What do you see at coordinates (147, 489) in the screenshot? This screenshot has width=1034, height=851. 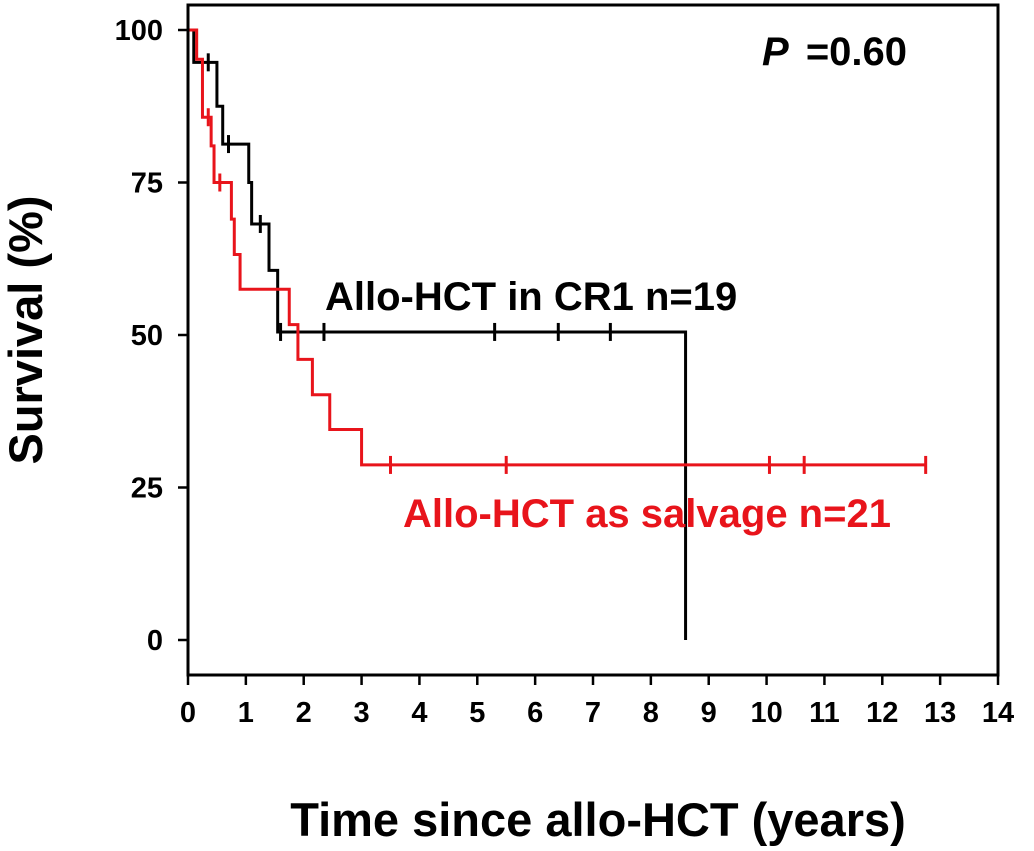 I see `y-tick-label: 25` at bounding box center [147, 489].